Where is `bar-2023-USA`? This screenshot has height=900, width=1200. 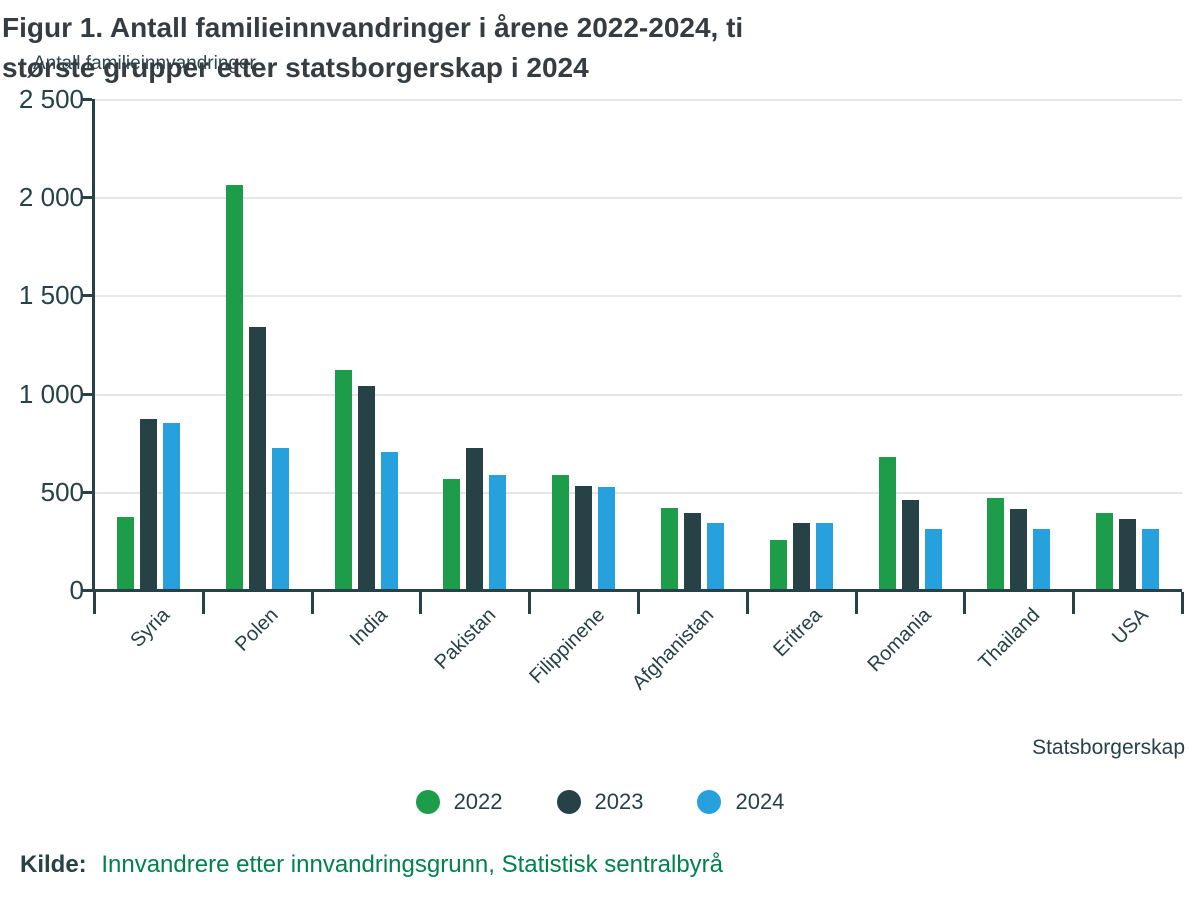 bar-2023-USA is located at coordinates (1128, 554).